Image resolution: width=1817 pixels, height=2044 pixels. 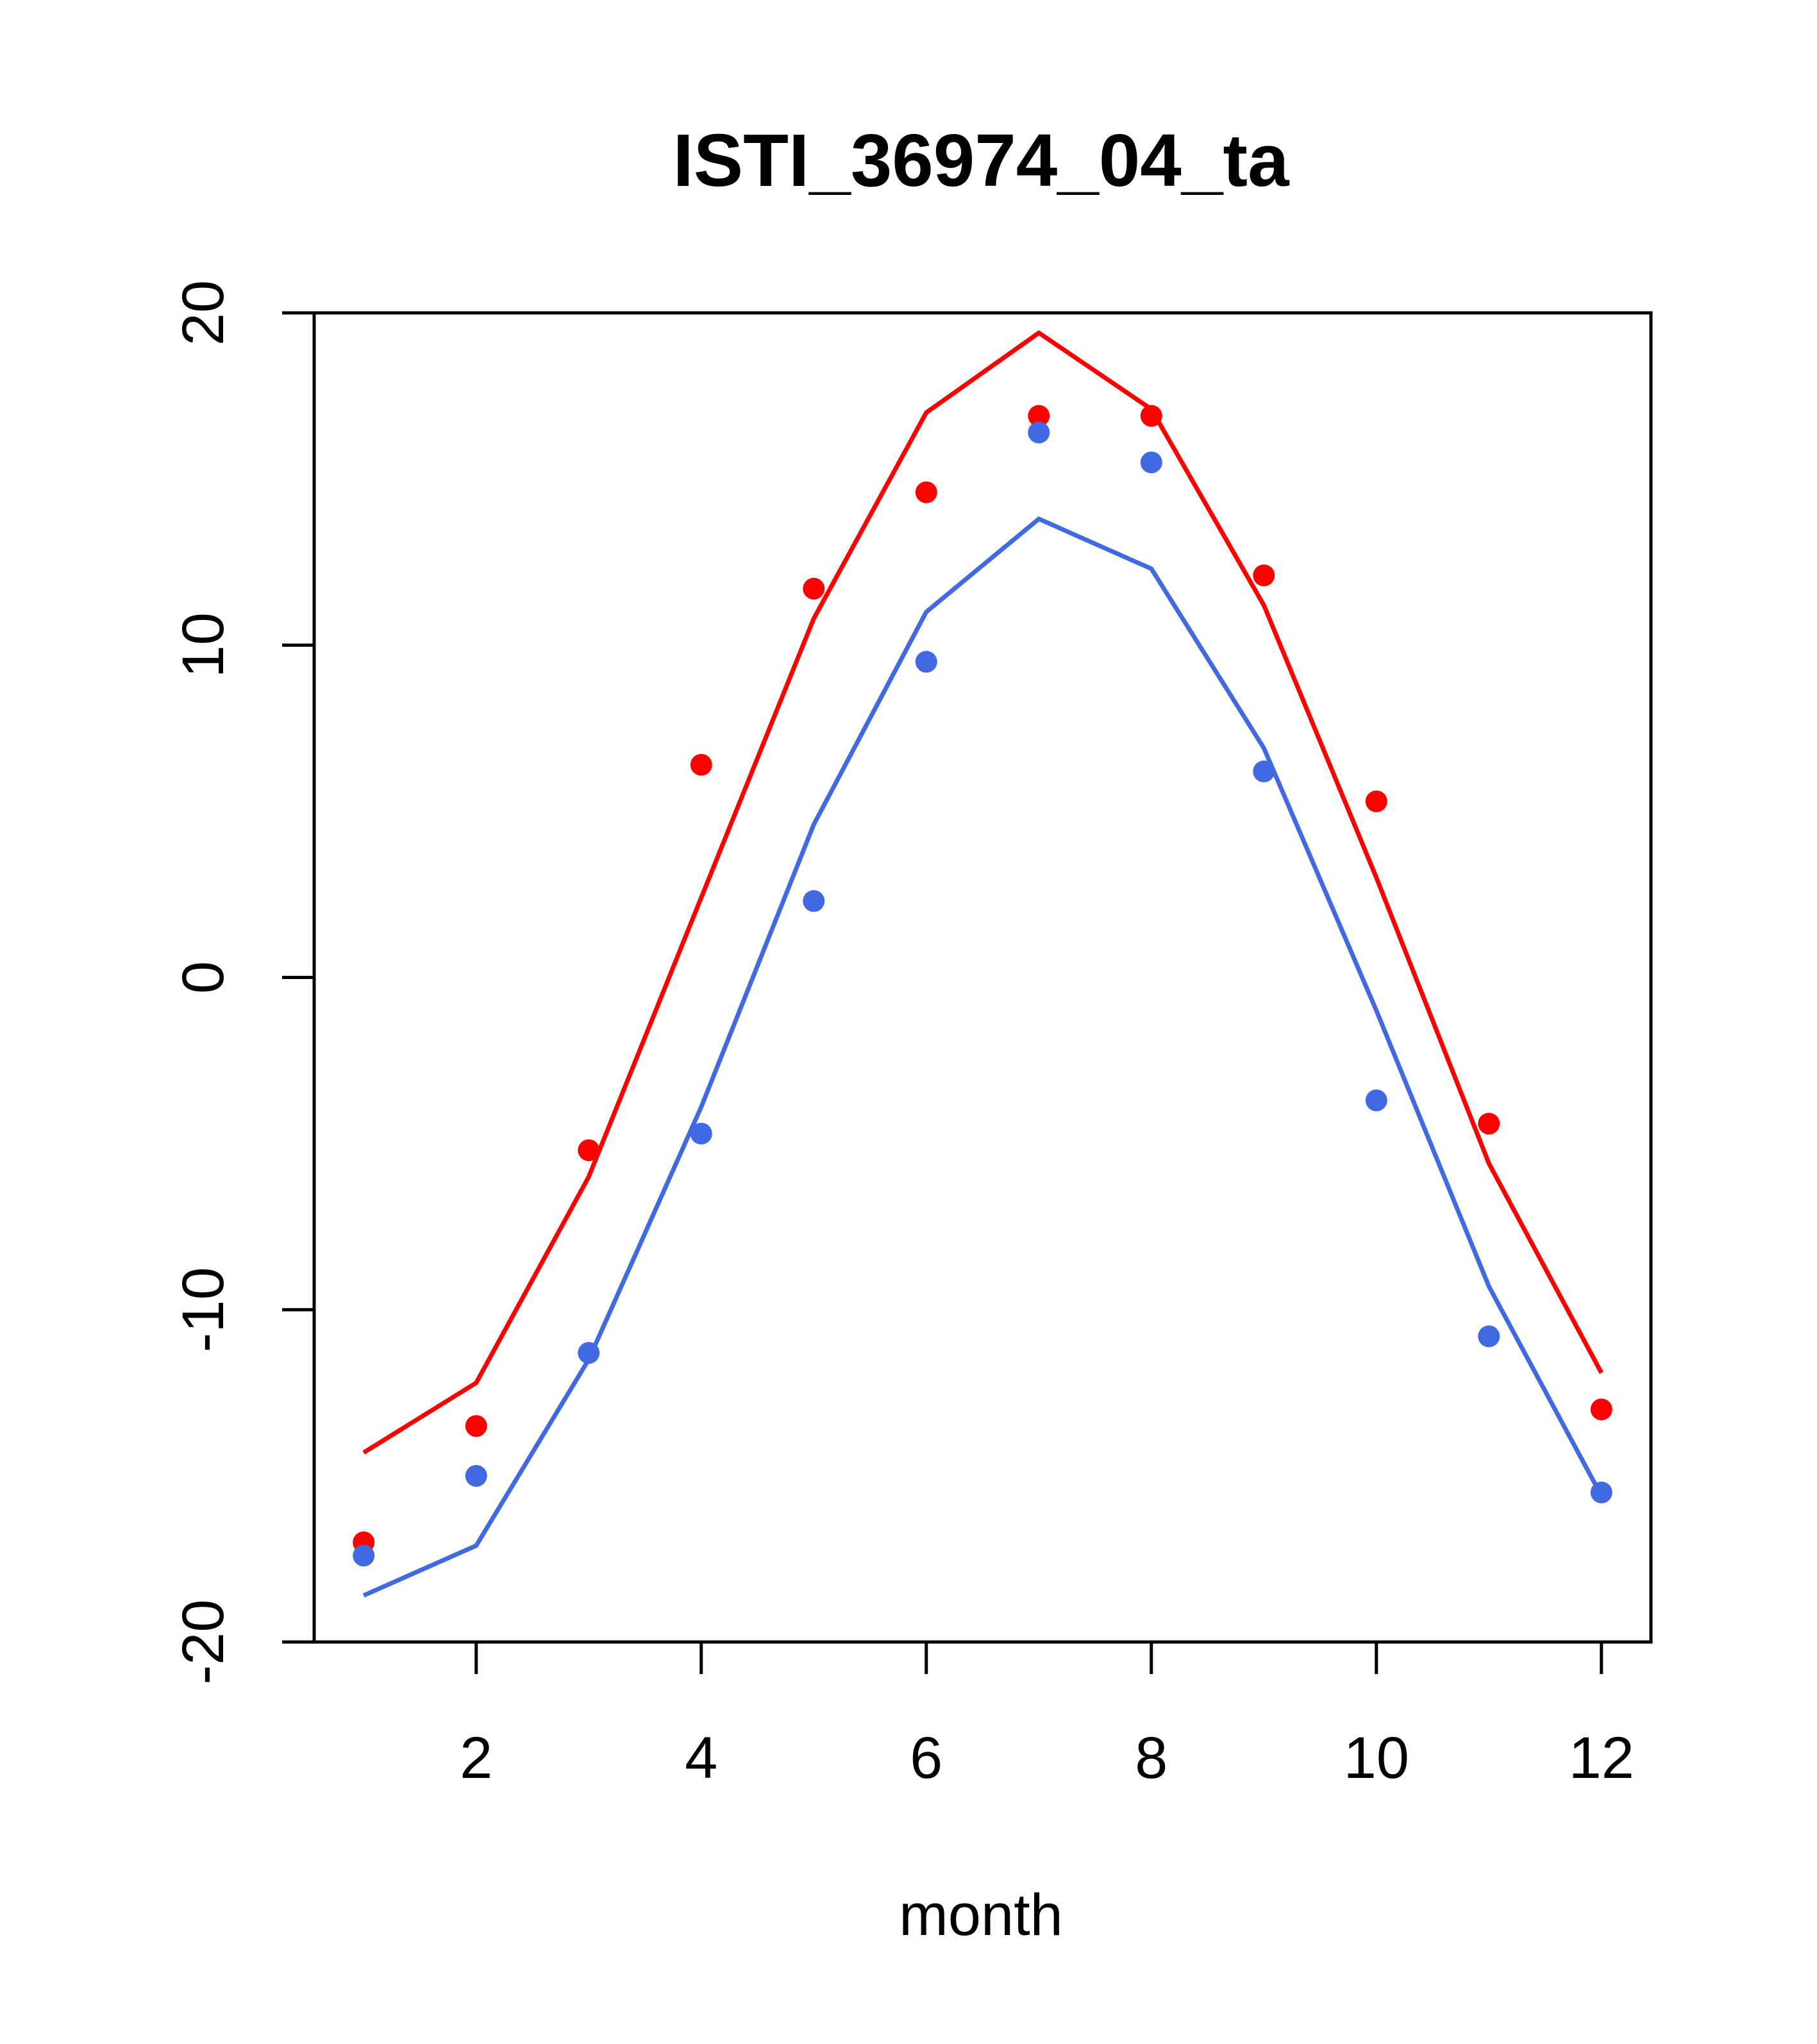 I want to click on x-axis: 2 4 6 8 10 12, so click(x=1047, y=1716).